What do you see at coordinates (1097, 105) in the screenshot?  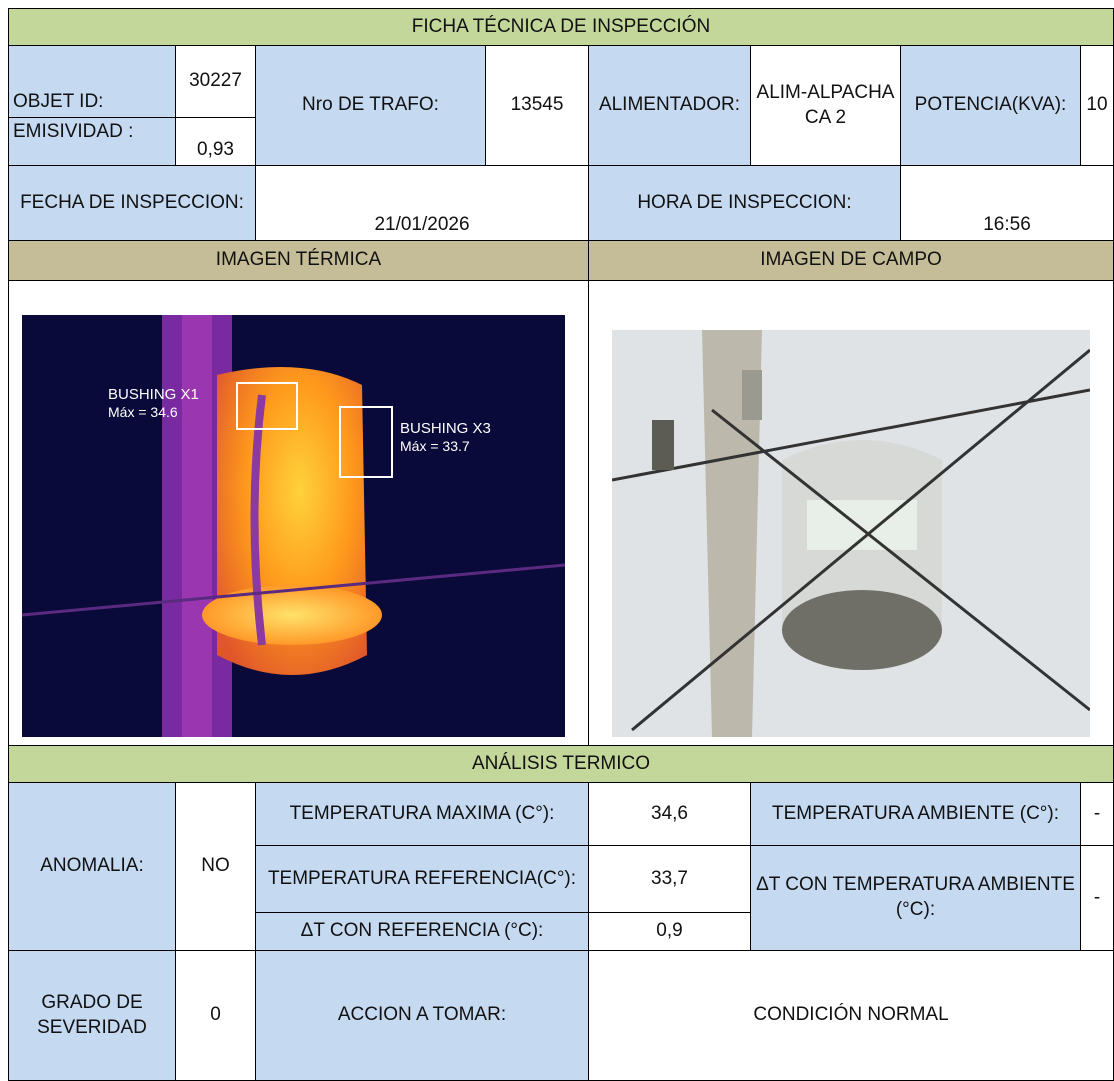 I see `value: 10` at bounding box center [1097, 105].